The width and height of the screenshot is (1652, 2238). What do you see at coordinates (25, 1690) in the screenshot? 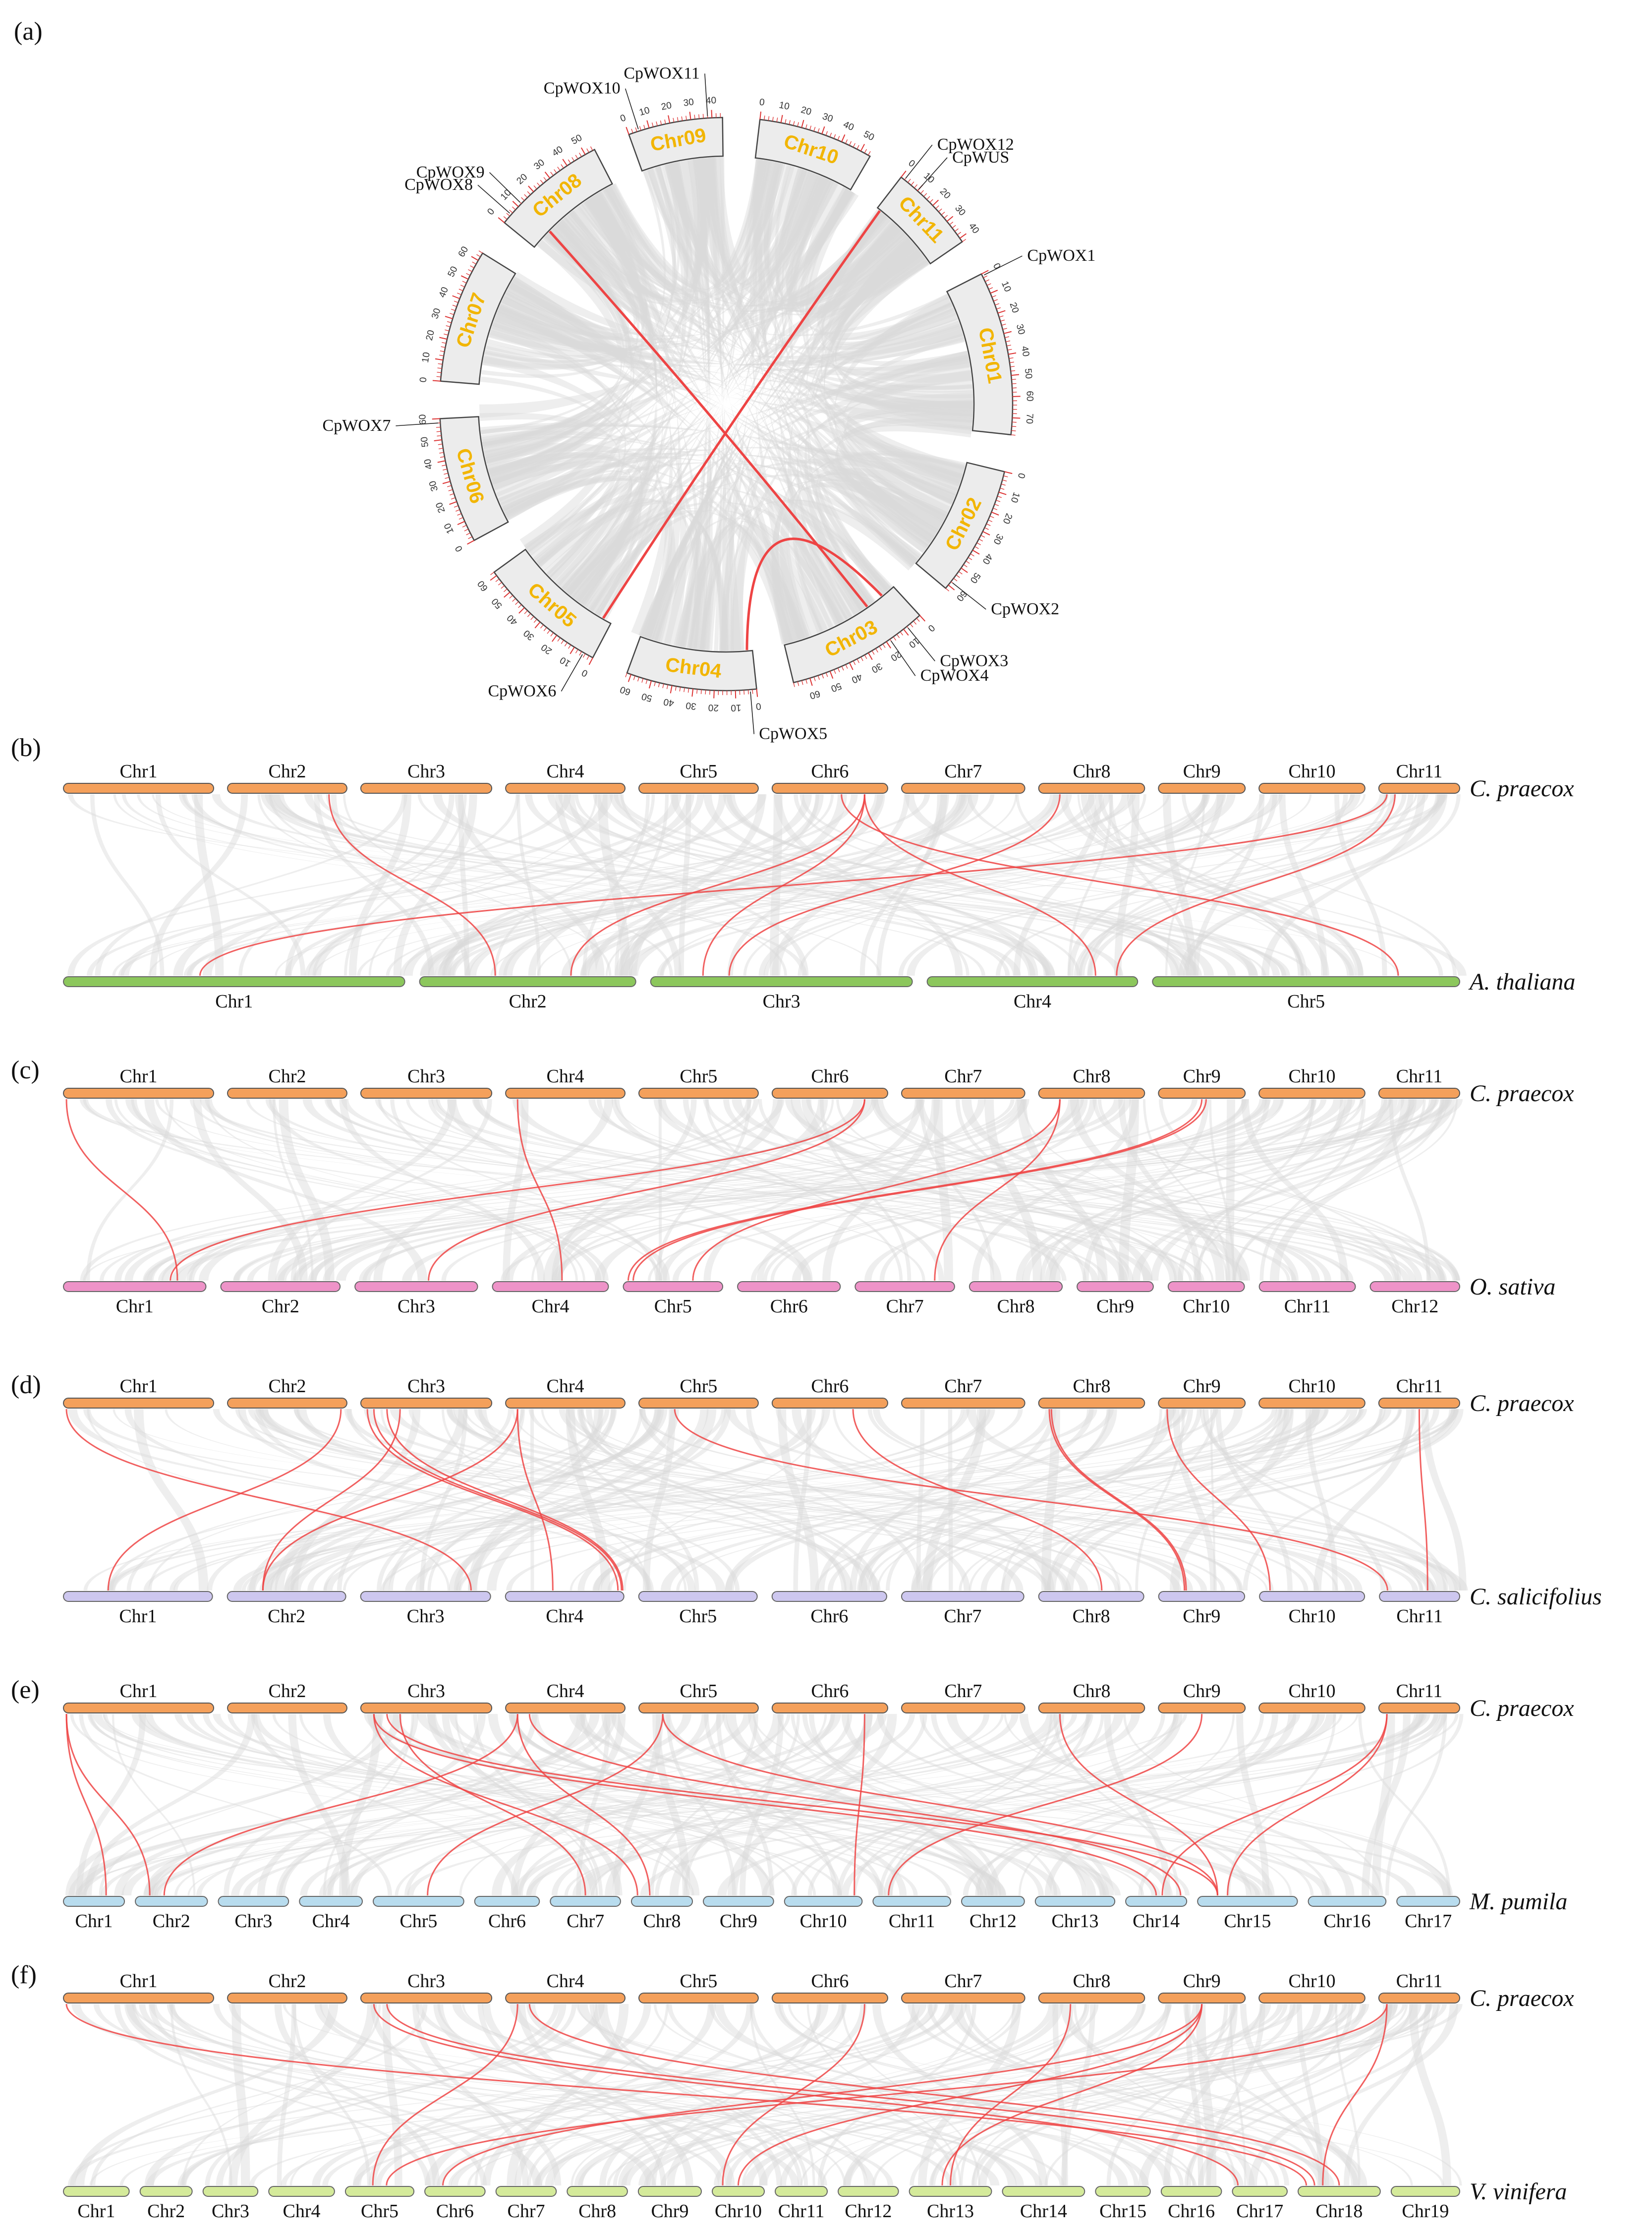
I see `panel-label-e: (e)` at bounding box center [25, 1690].